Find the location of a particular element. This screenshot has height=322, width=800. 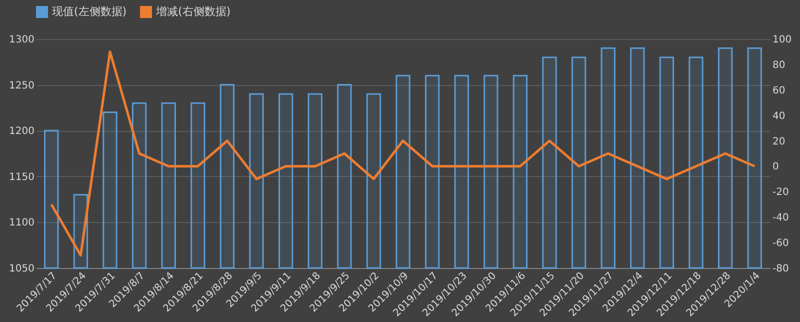

y-tick-label: 1200 is located at coordinates (21, 132).